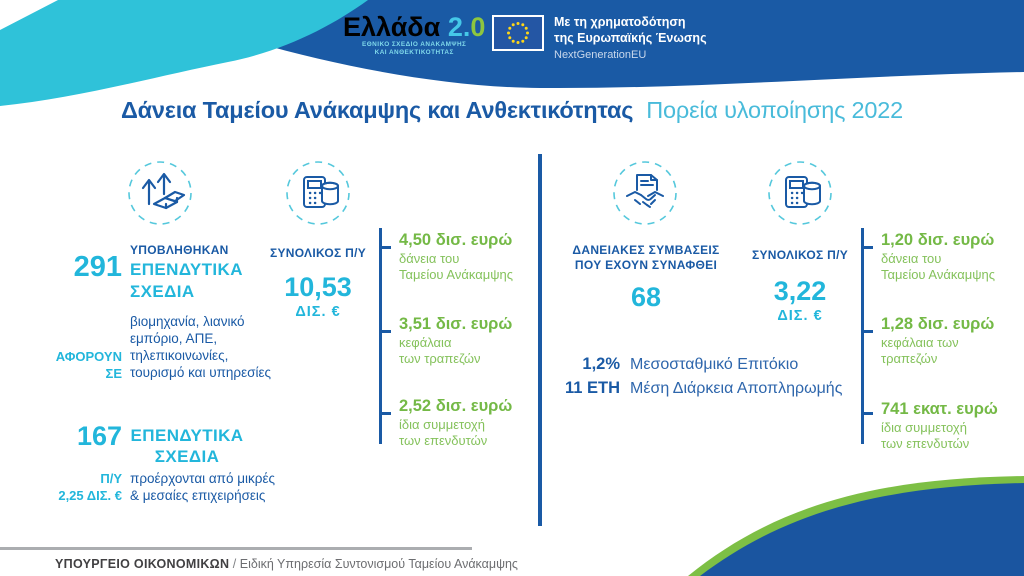 The width and height of the screenshot is (1024, 576). What do you see at coordinates (318, 312) in the screenshot?
I see `total-budget-unit-left: ΔΙΣ. €` at bounding box center [318, 312].